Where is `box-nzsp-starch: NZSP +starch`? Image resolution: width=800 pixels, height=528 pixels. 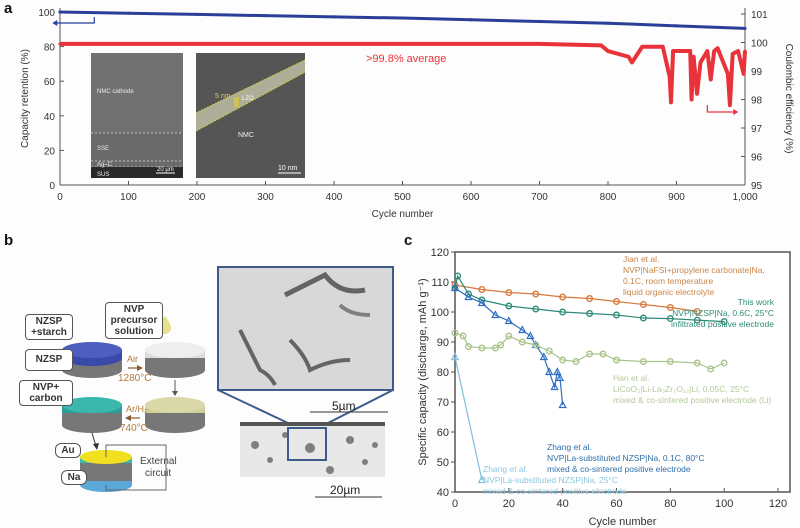
box-nzsp-starch: NZSP +starch is located at coordinates (49, 327).